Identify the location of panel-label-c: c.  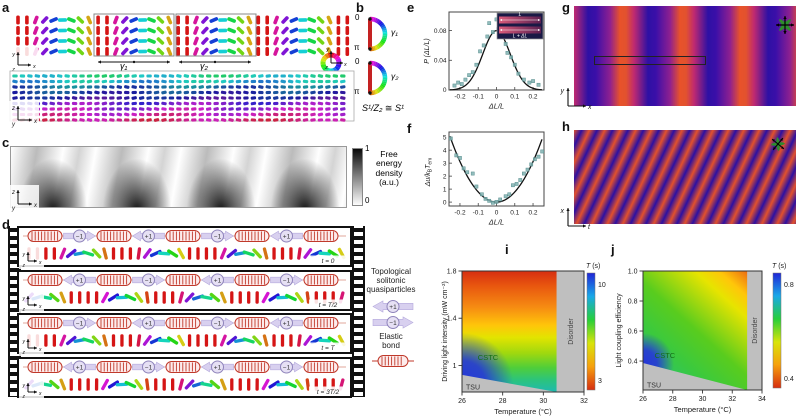
(6, 142).